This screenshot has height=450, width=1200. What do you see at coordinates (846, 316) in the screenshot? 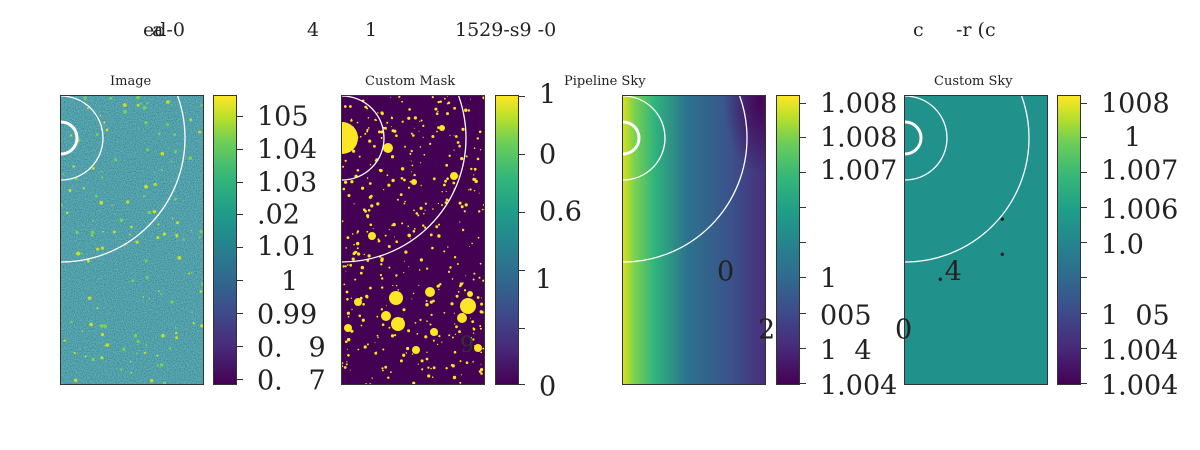
I see `pipeline-cbar-label: 005` at bounding box center [846, 316].